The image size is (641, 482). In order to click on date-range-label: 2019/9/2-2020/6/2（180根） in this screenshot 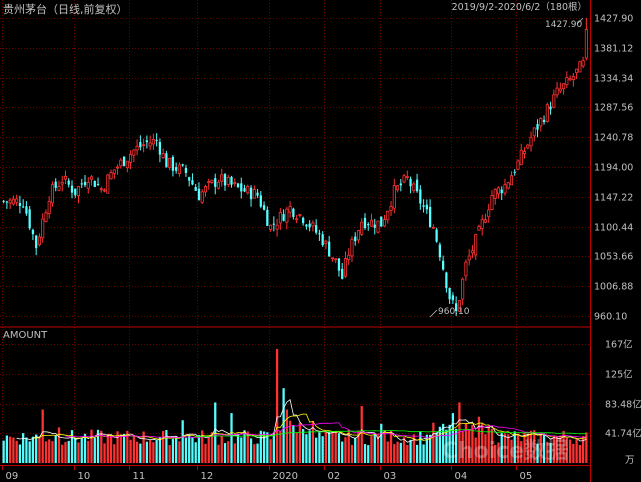, I will do `click(519, 7)`.